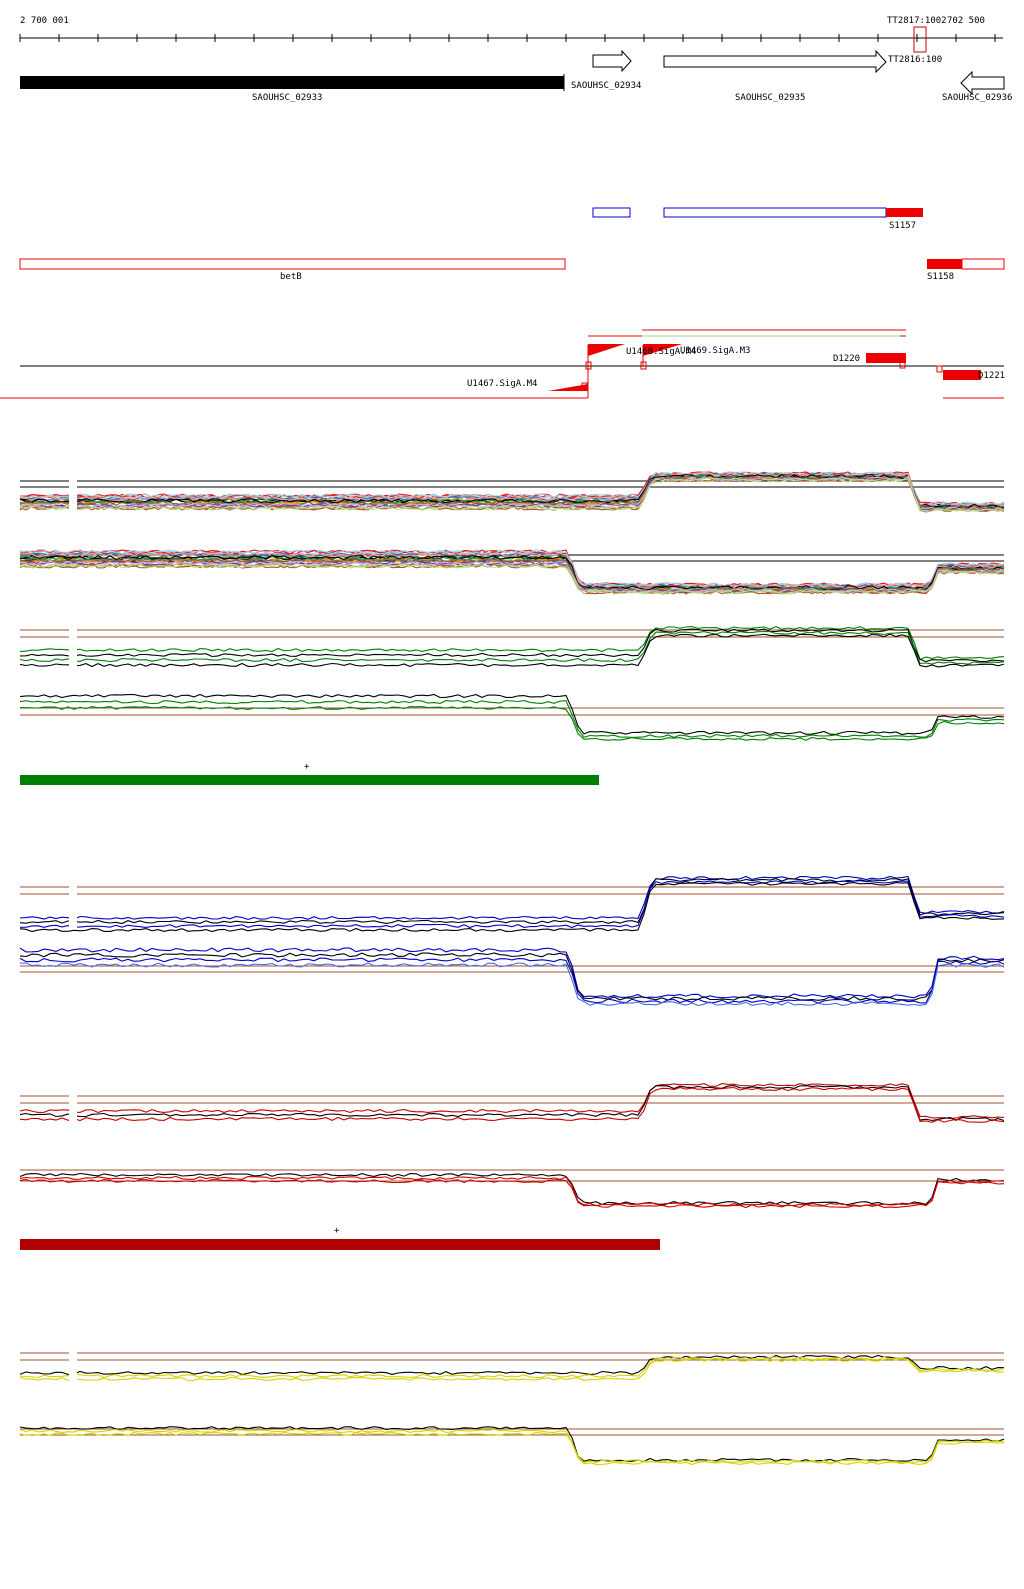 This screenshot has height=1589, width=1024. What do you see at coordinates (917, 21) in the screenshot?
I see `terminator-label-tt2817: TT2817:1002` at bounding box center [917, 21].